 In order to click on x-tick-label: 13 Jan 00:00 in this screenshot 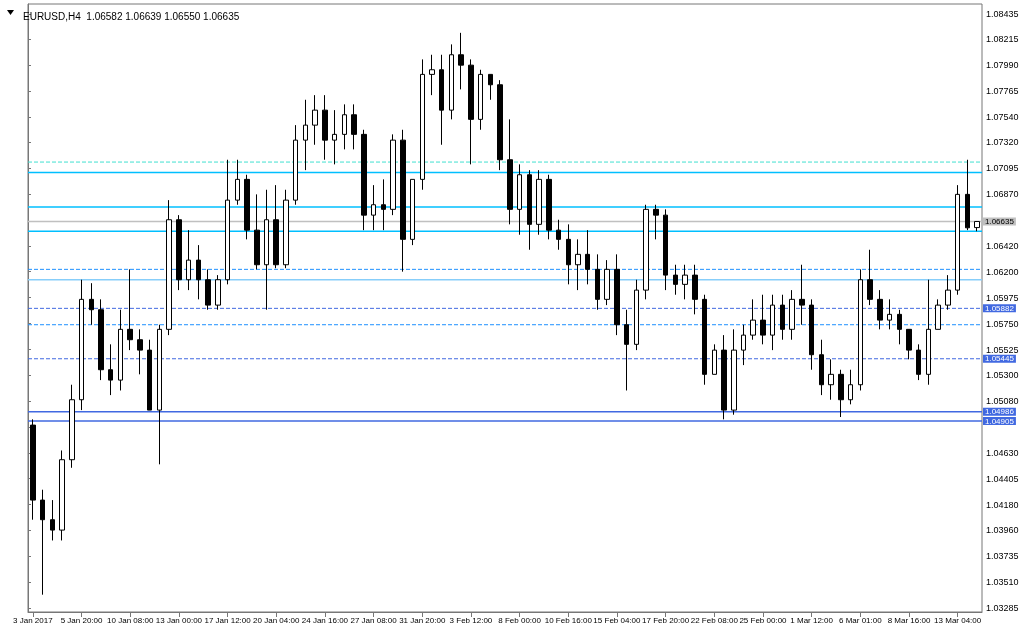, I will do `click(179, 620)`.